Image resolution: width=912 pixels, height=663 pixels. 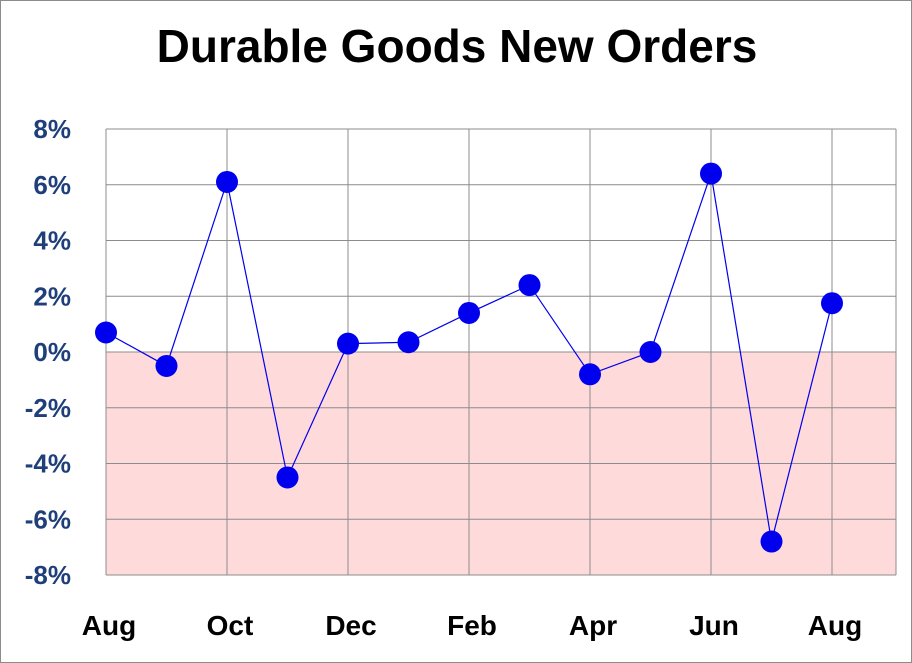 What do you see at coordinates (52, 185) in the screenshot?
I see `y-tick-label: 6%` at bounding box center [52, 185].